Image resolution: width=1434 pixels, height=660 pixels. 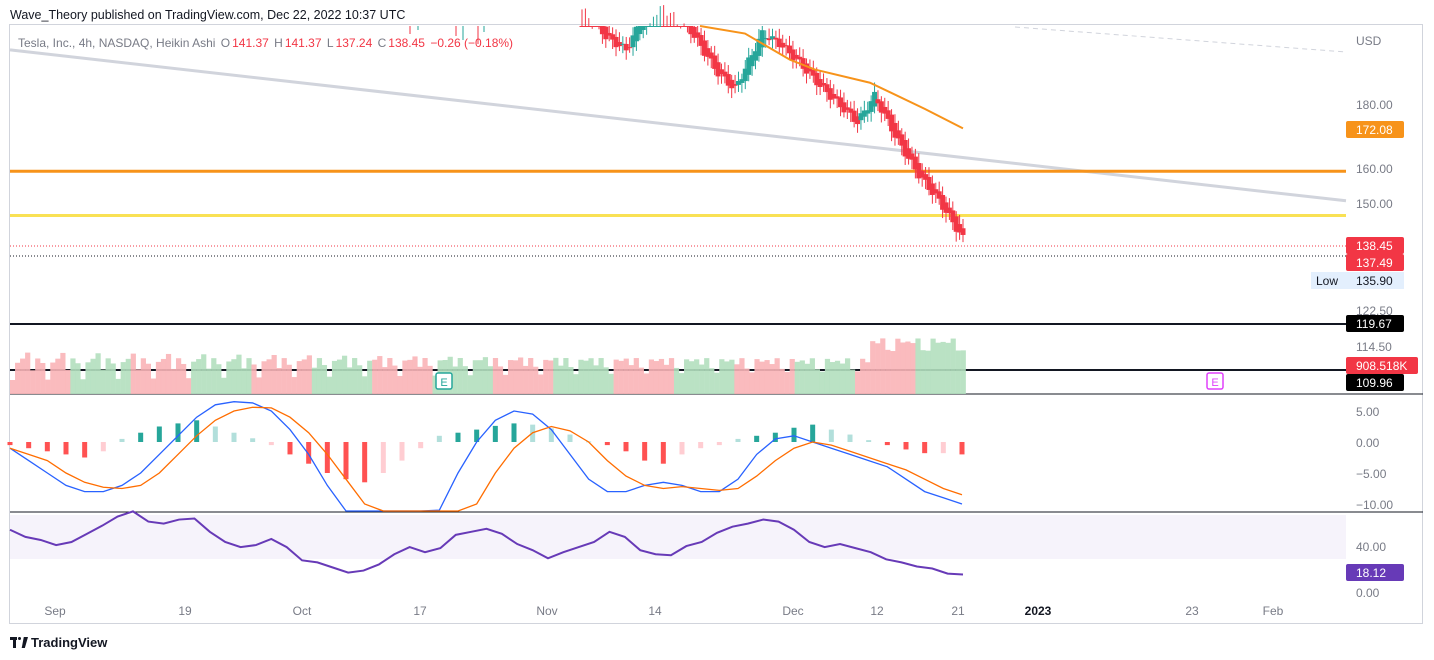 What do you see at coordinates (1375, 129) in the screenshot?
I see `ma-price-badge: 172.08` at bounding box center [1375, 129].